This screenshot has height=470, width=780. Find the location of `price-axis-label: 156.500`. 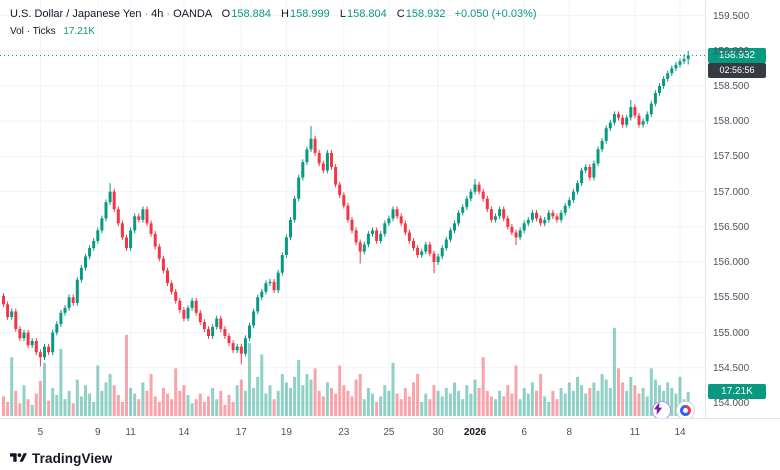

price-axis-label: 156.500 is located at coordinates (731, 227).